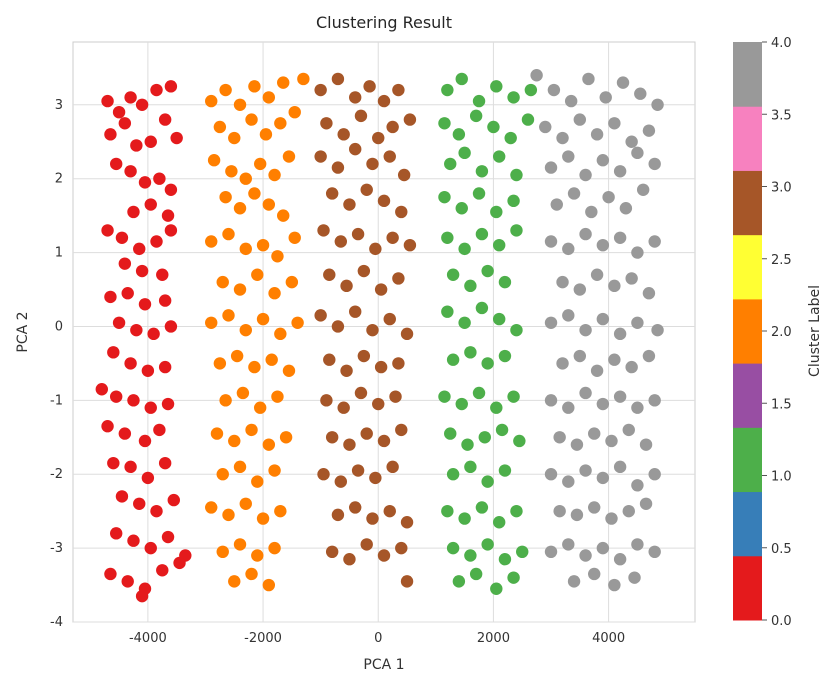  Describe the element at coordinates (59, 326) in the screenshot. I see `y-tick-label: 0` at that location.